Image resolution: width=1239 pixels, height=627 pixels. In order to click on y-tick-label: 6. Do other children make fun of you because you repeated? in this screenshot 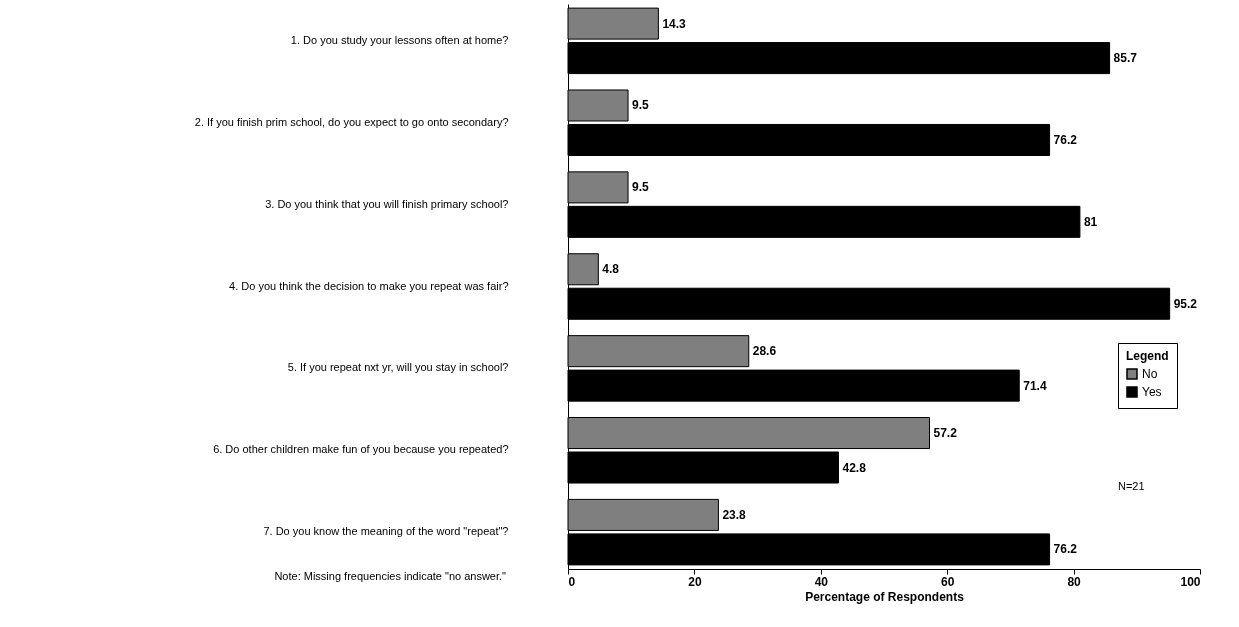, I will do `click(361, 449)`.